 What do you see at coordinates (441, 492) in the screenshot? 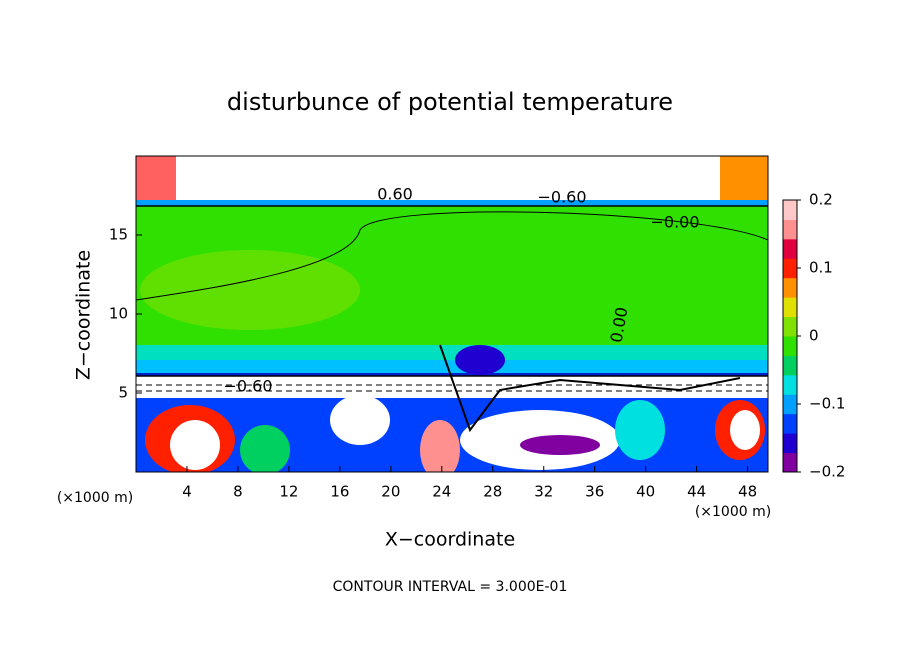
I see `x-tick-label: 24` at bounding box center [441, 492].